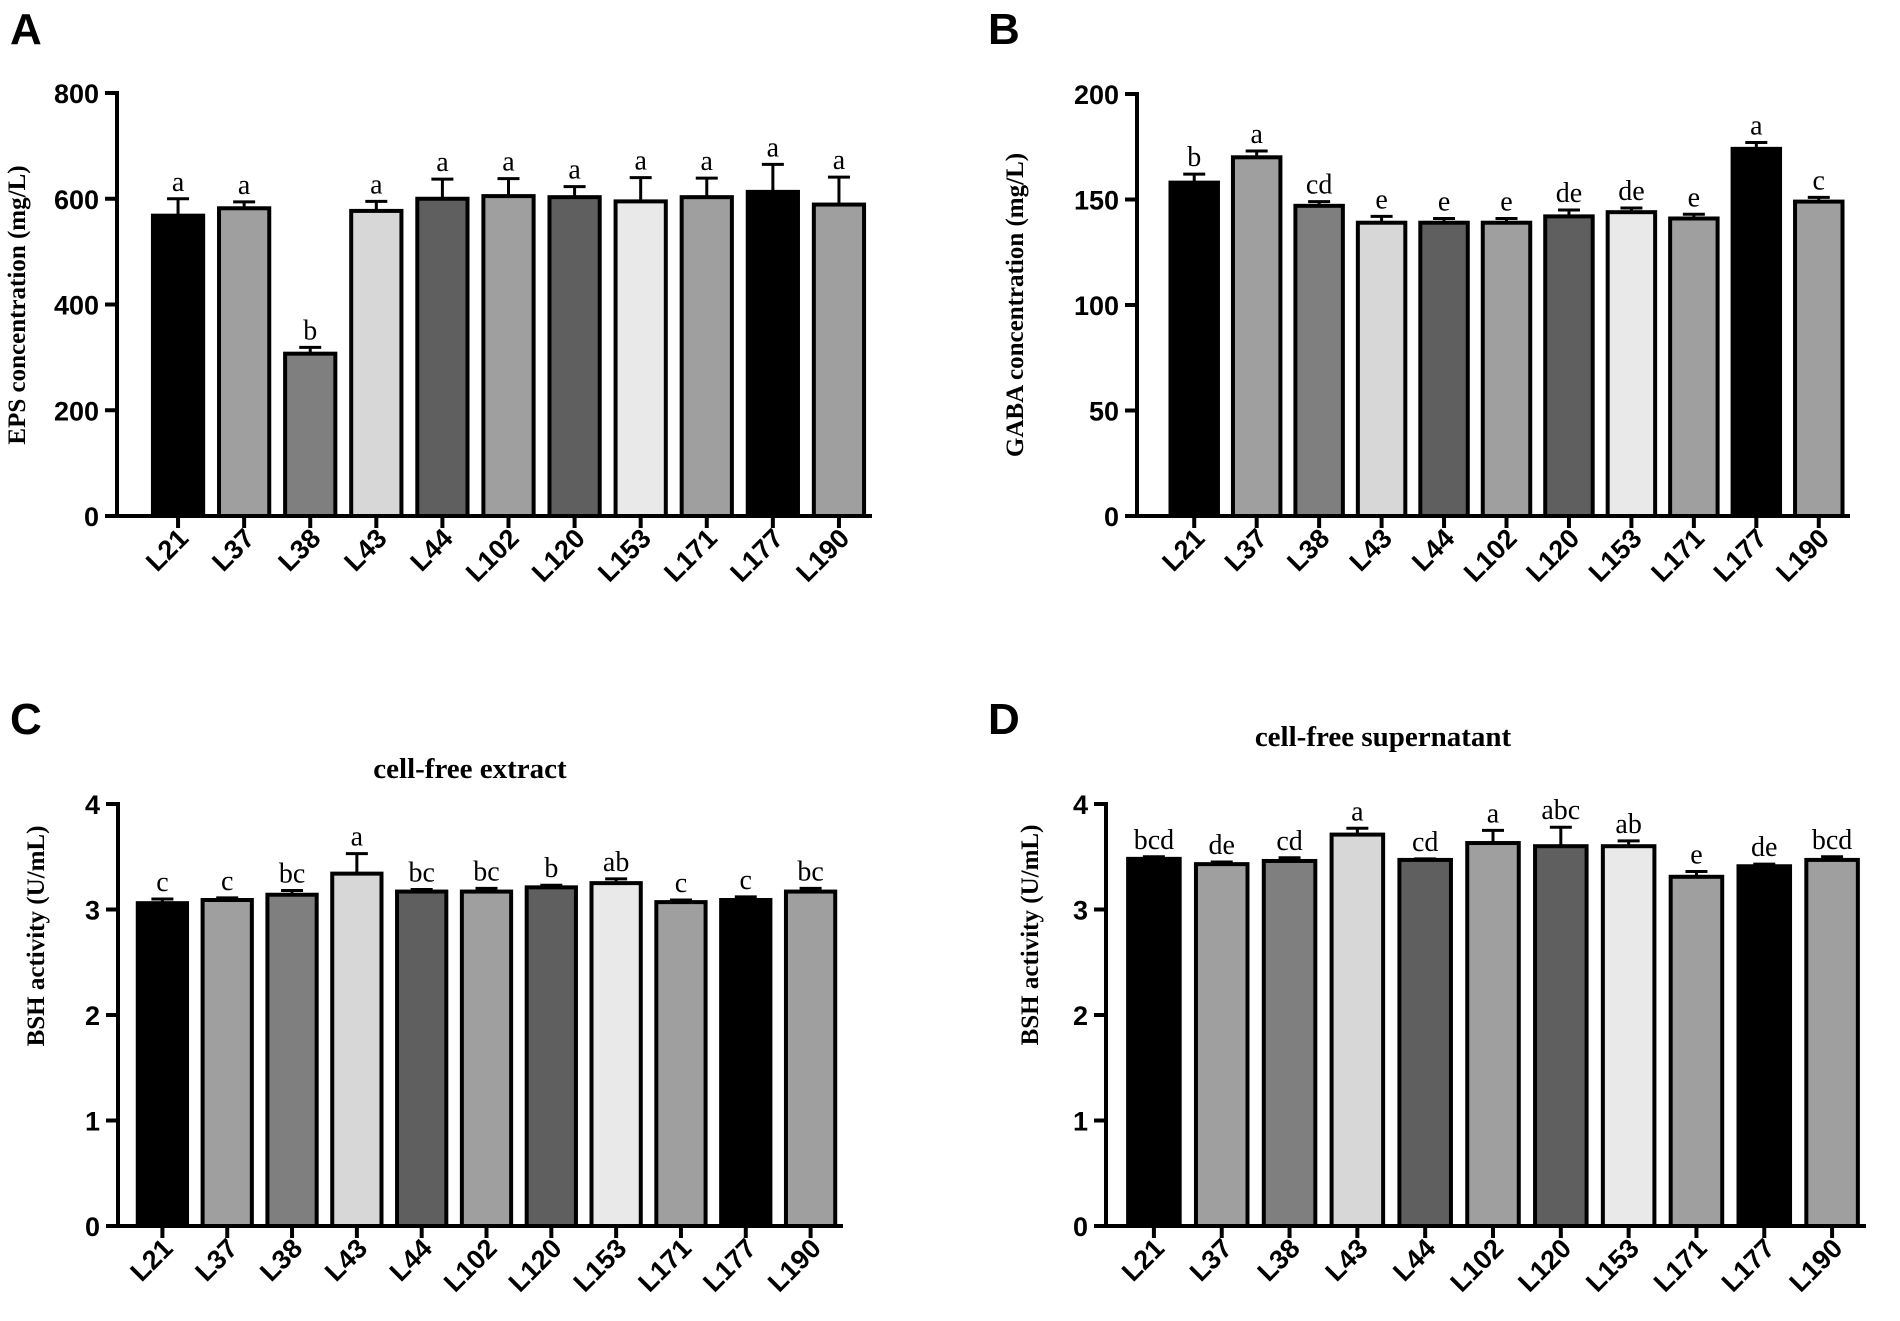  Describe the element at coordinates (1080, 1016) in the screenshot. I see `y-tick-label: 2` at that location.